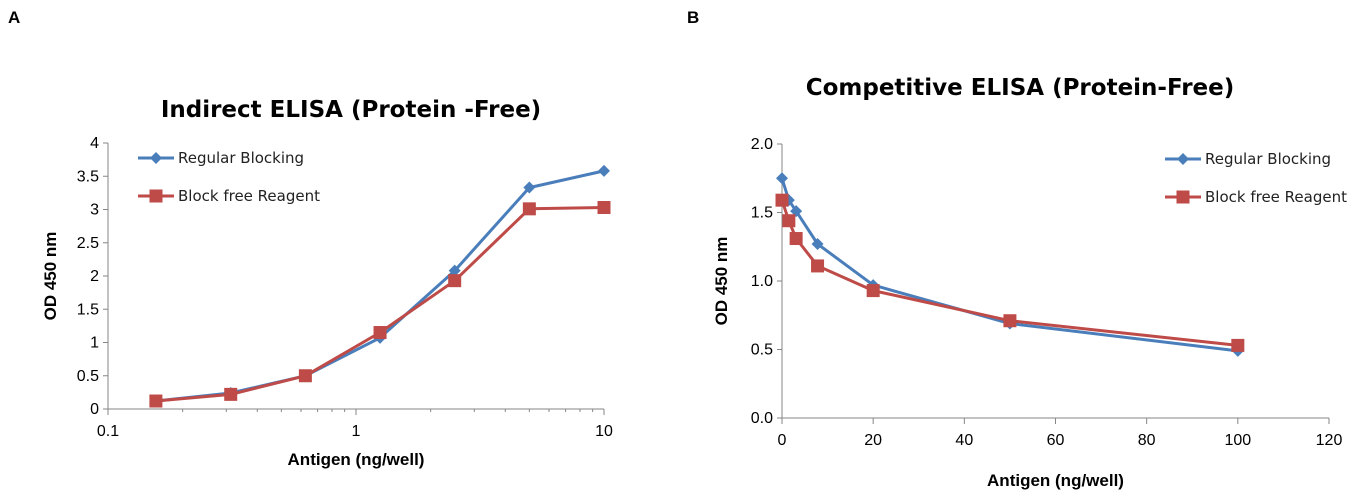  Describe the element at coordinates (762, 418) in the screenshot. I see `y-tick-label: 0.0` at that location.